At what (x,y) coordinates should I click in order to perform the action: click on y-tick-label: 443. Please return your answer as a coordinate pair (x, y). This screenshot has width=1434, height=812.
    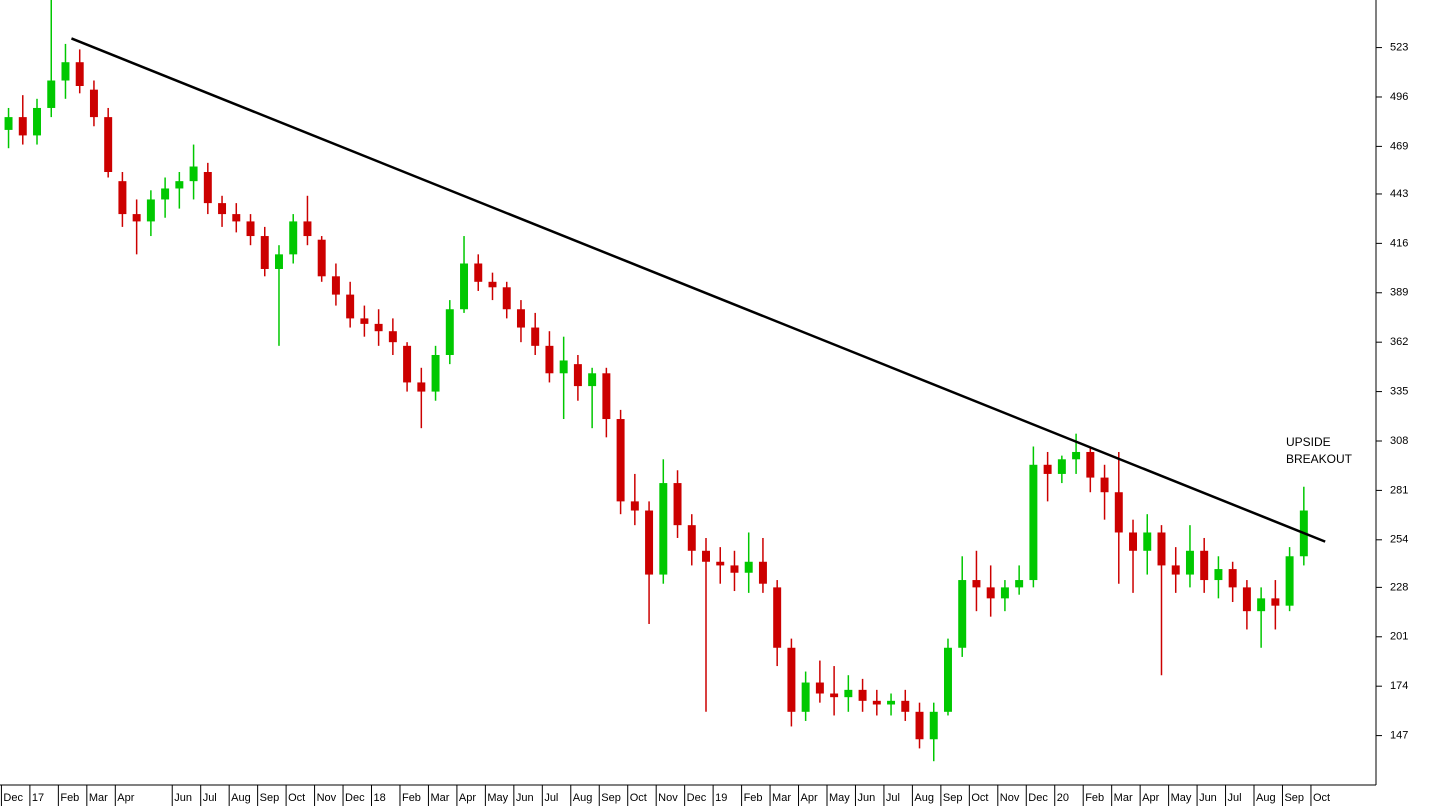
    Looking at the image, I should click on (1399, 194).